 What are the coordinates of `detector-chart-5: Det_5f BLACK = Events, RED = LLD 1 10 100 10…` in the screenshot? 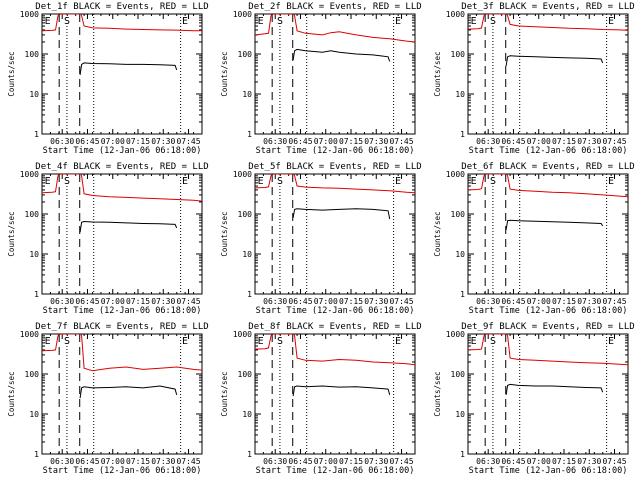 It's located at (321, 239).